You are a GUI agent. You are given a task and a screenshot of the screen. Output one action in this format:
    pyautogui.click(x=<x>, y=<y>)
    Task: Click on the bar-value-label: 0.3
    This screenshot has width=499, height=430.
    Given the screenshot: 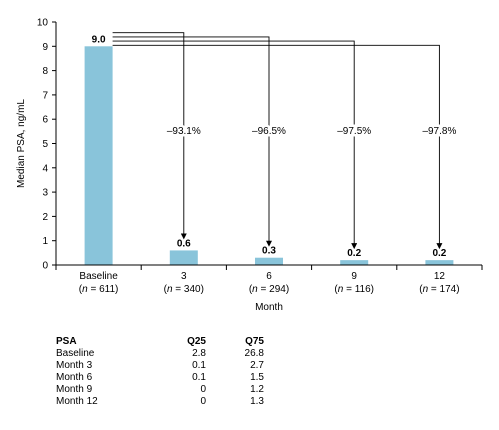 What is the action you would take?
    pyautogui.click(x=269, y=251)
    